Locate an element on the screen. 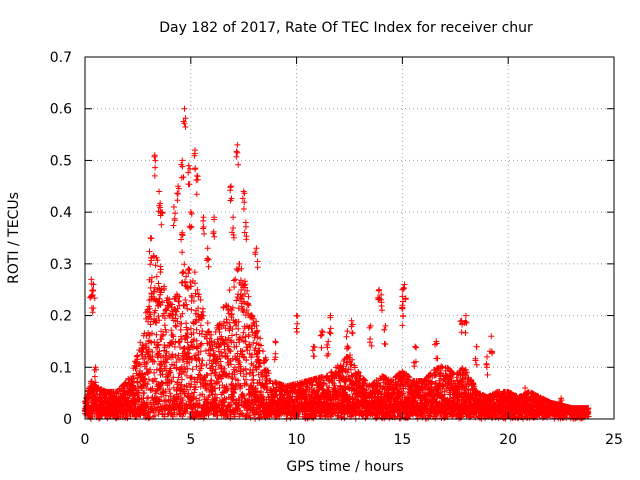  x-tick-label: 20 is located at coordinates (508, 440).